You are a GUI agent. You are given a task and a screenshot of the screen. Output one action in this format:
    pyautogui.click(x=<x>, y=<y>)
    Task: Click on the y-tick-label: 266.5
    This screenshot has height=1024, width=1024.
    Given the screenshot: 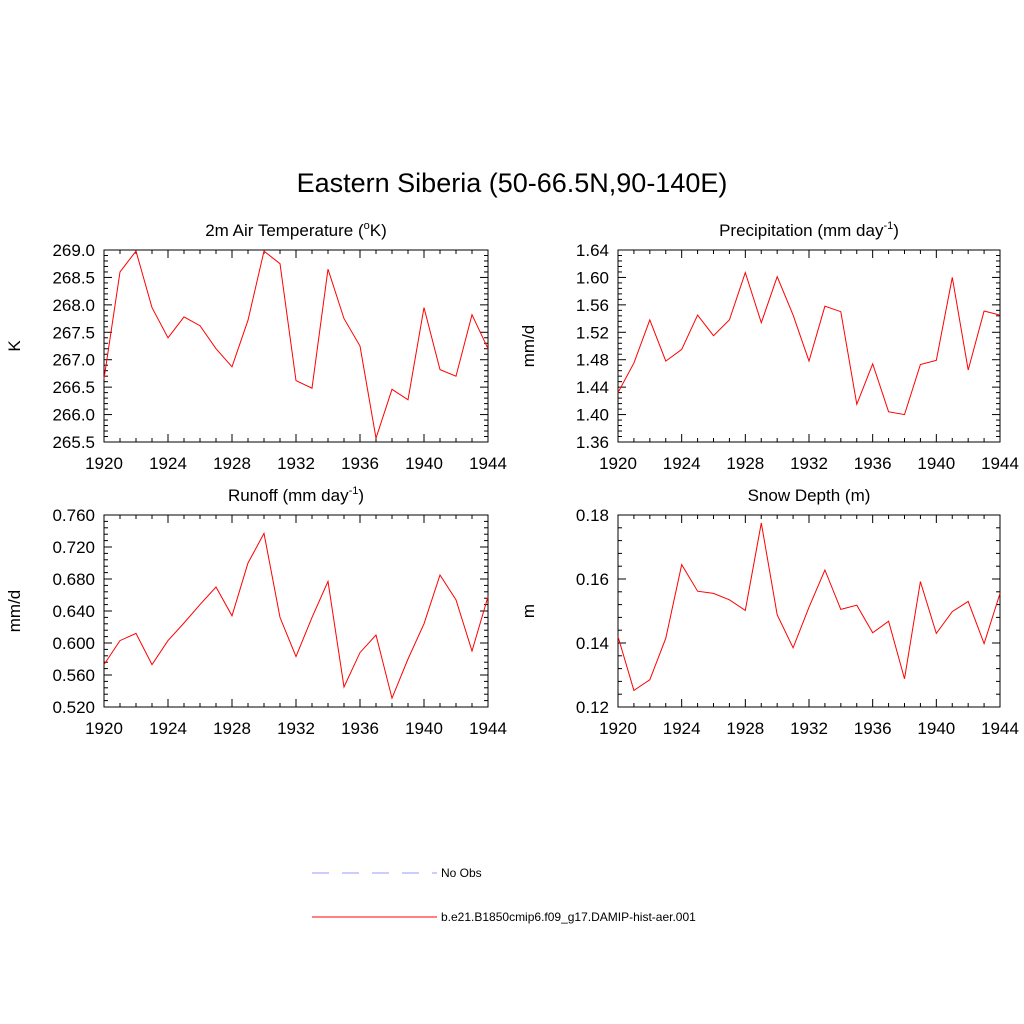 What is the action you would take?
    pyautogui.click(x=73, y=387)
    